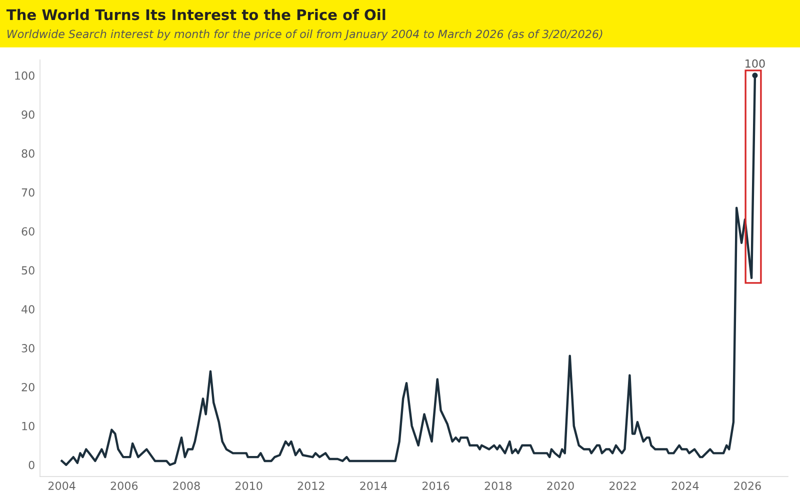 The height and width of the screenshot is (499, 800). What do you see at coordinates (24, 75) in the screenshot?
I see `y-tick-label: 100` at bounding box center [24, 75].